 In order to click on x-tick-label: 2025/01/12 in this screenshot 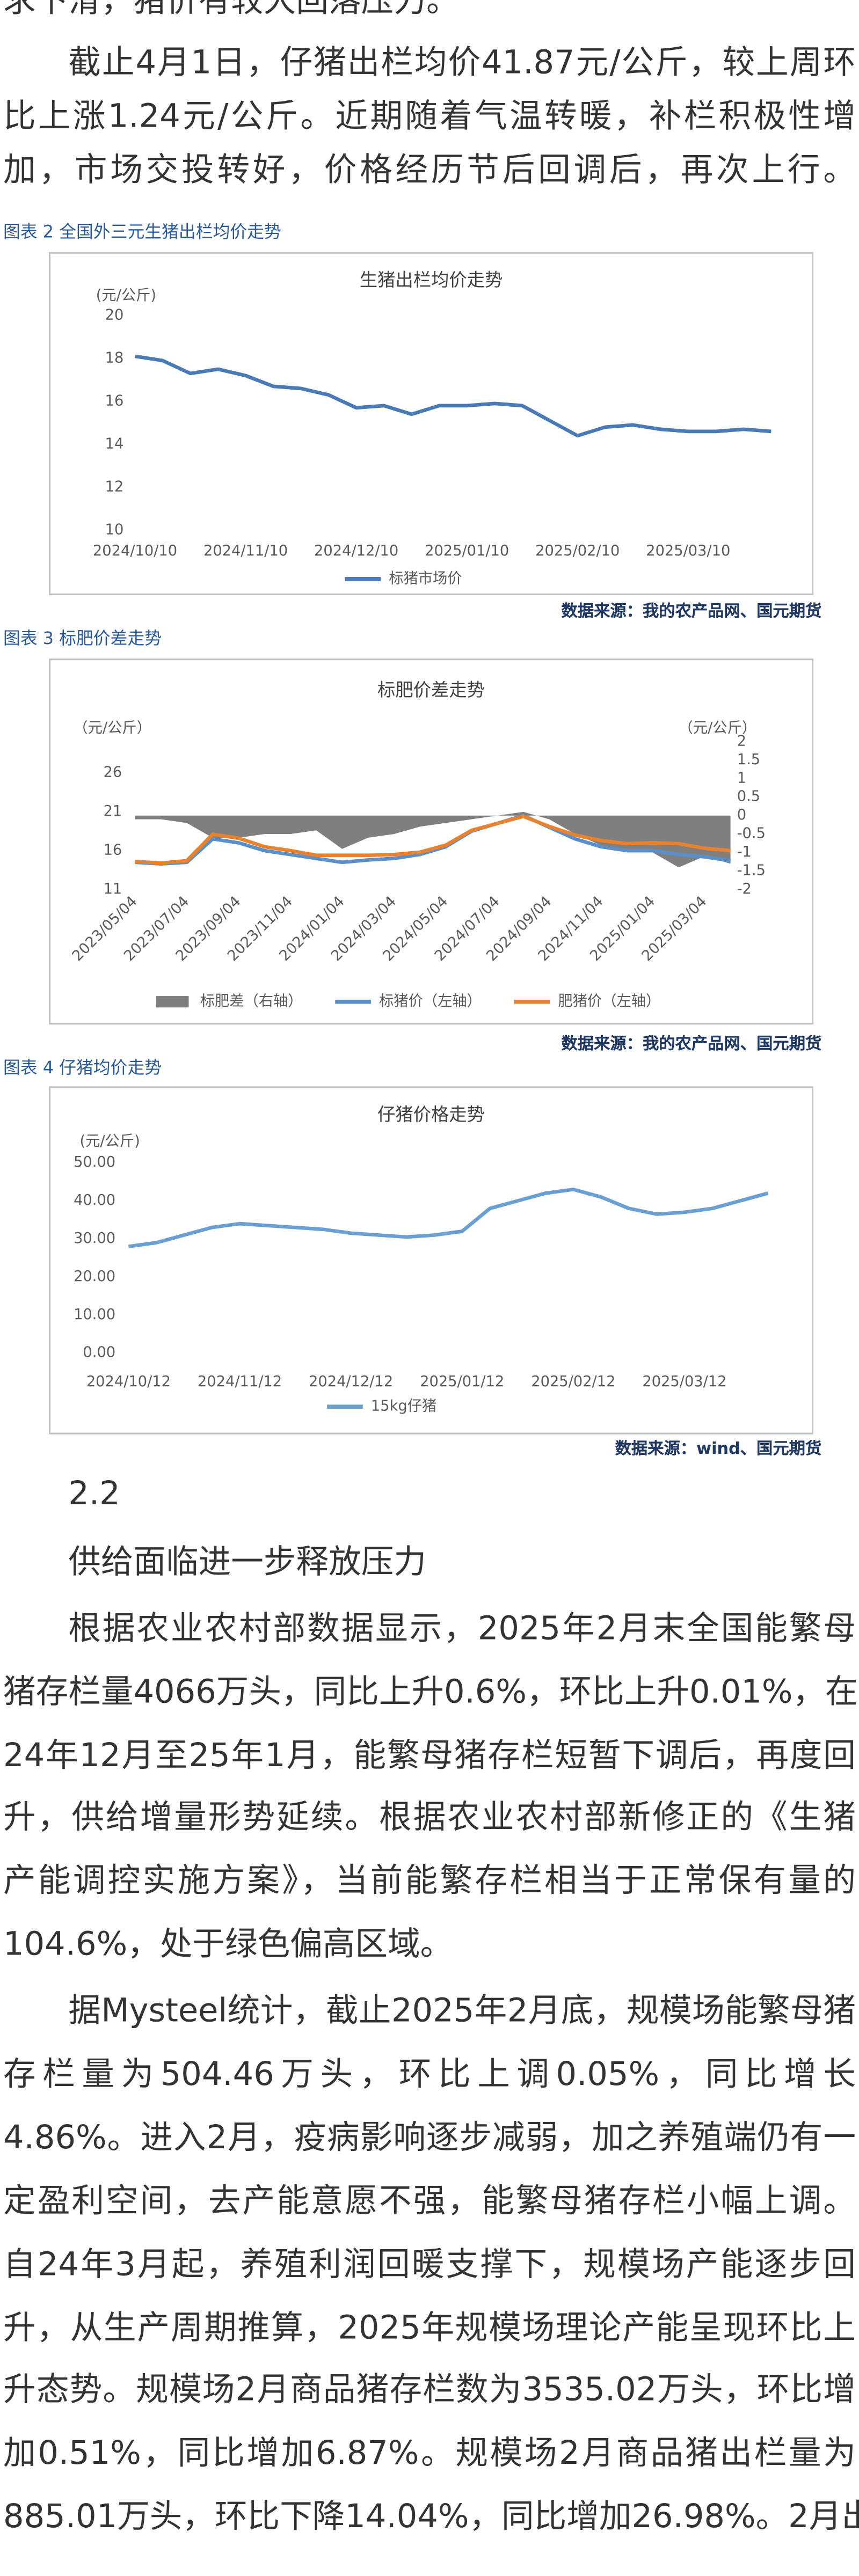, I will do `click(462, 1381)`.